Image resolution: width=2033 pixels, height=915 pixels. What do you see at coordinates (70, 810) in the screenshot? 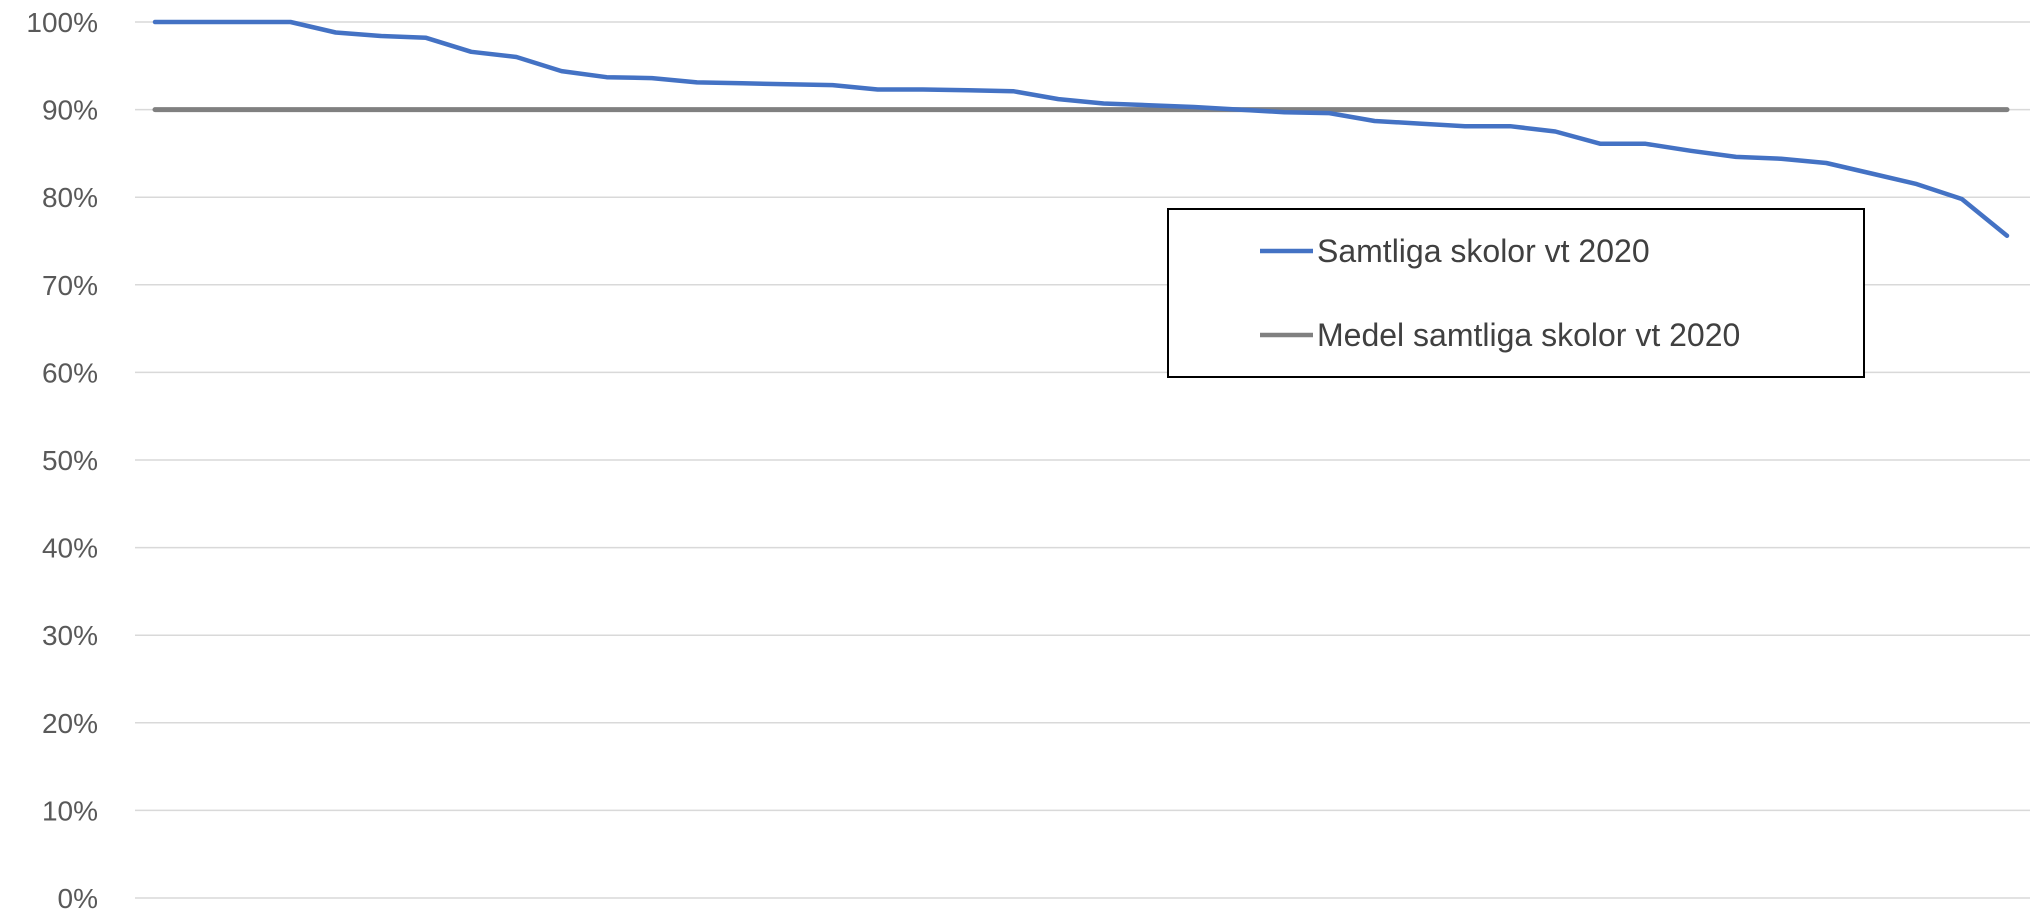
I see `y-tick-label-10: 10%` at bounding box center [70, 810].